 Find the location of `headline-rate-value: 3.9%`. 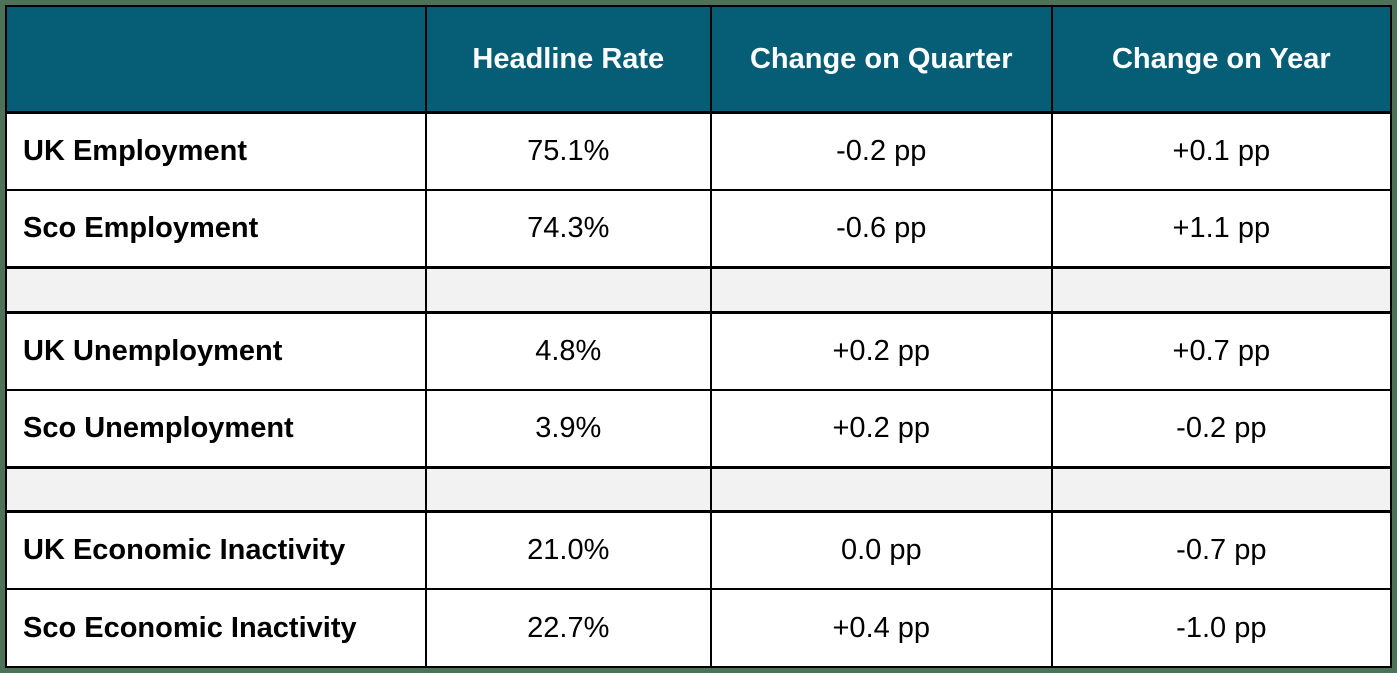

headline-rate-value: 3.9% is located at coordinates (568, 428).